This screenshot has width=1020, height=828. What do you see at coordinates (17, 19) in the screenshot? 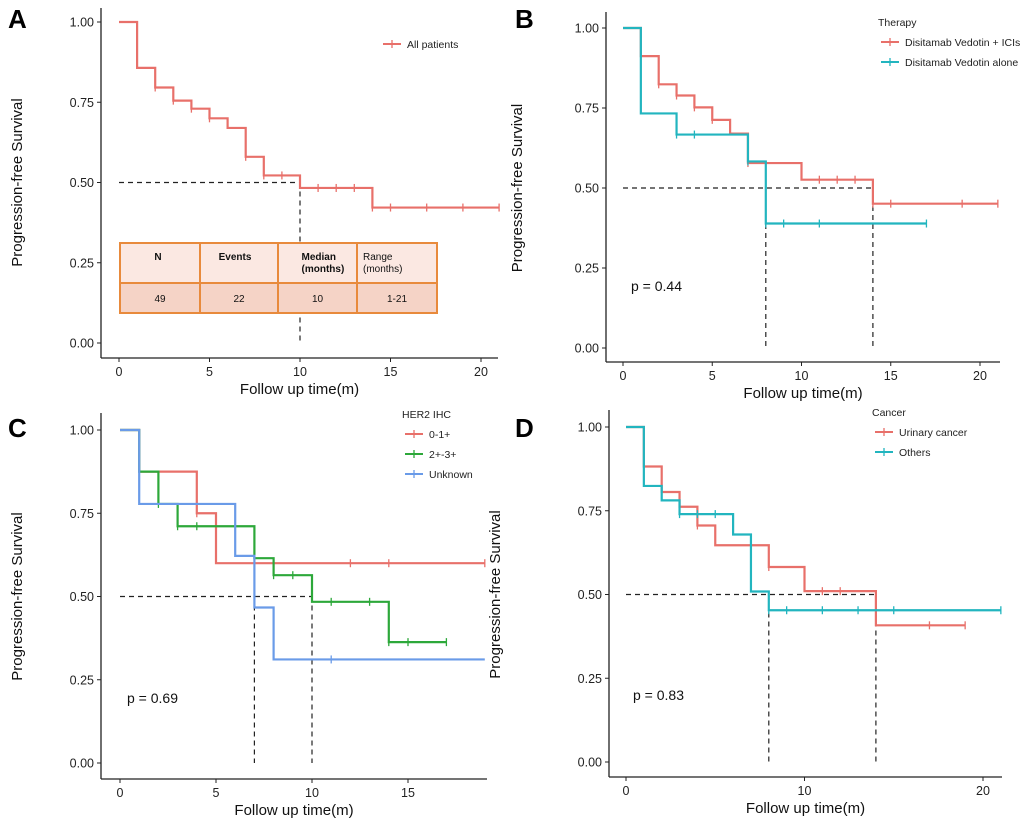
I see `panel-letter: A` at bounding box center [17, 19].